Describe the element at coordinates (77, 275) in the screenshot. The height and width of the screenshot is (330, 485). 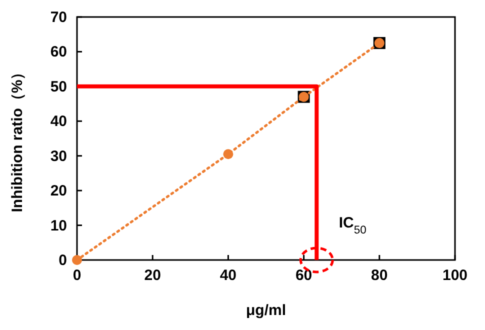
I see `x-tick-label: 0` at that location.